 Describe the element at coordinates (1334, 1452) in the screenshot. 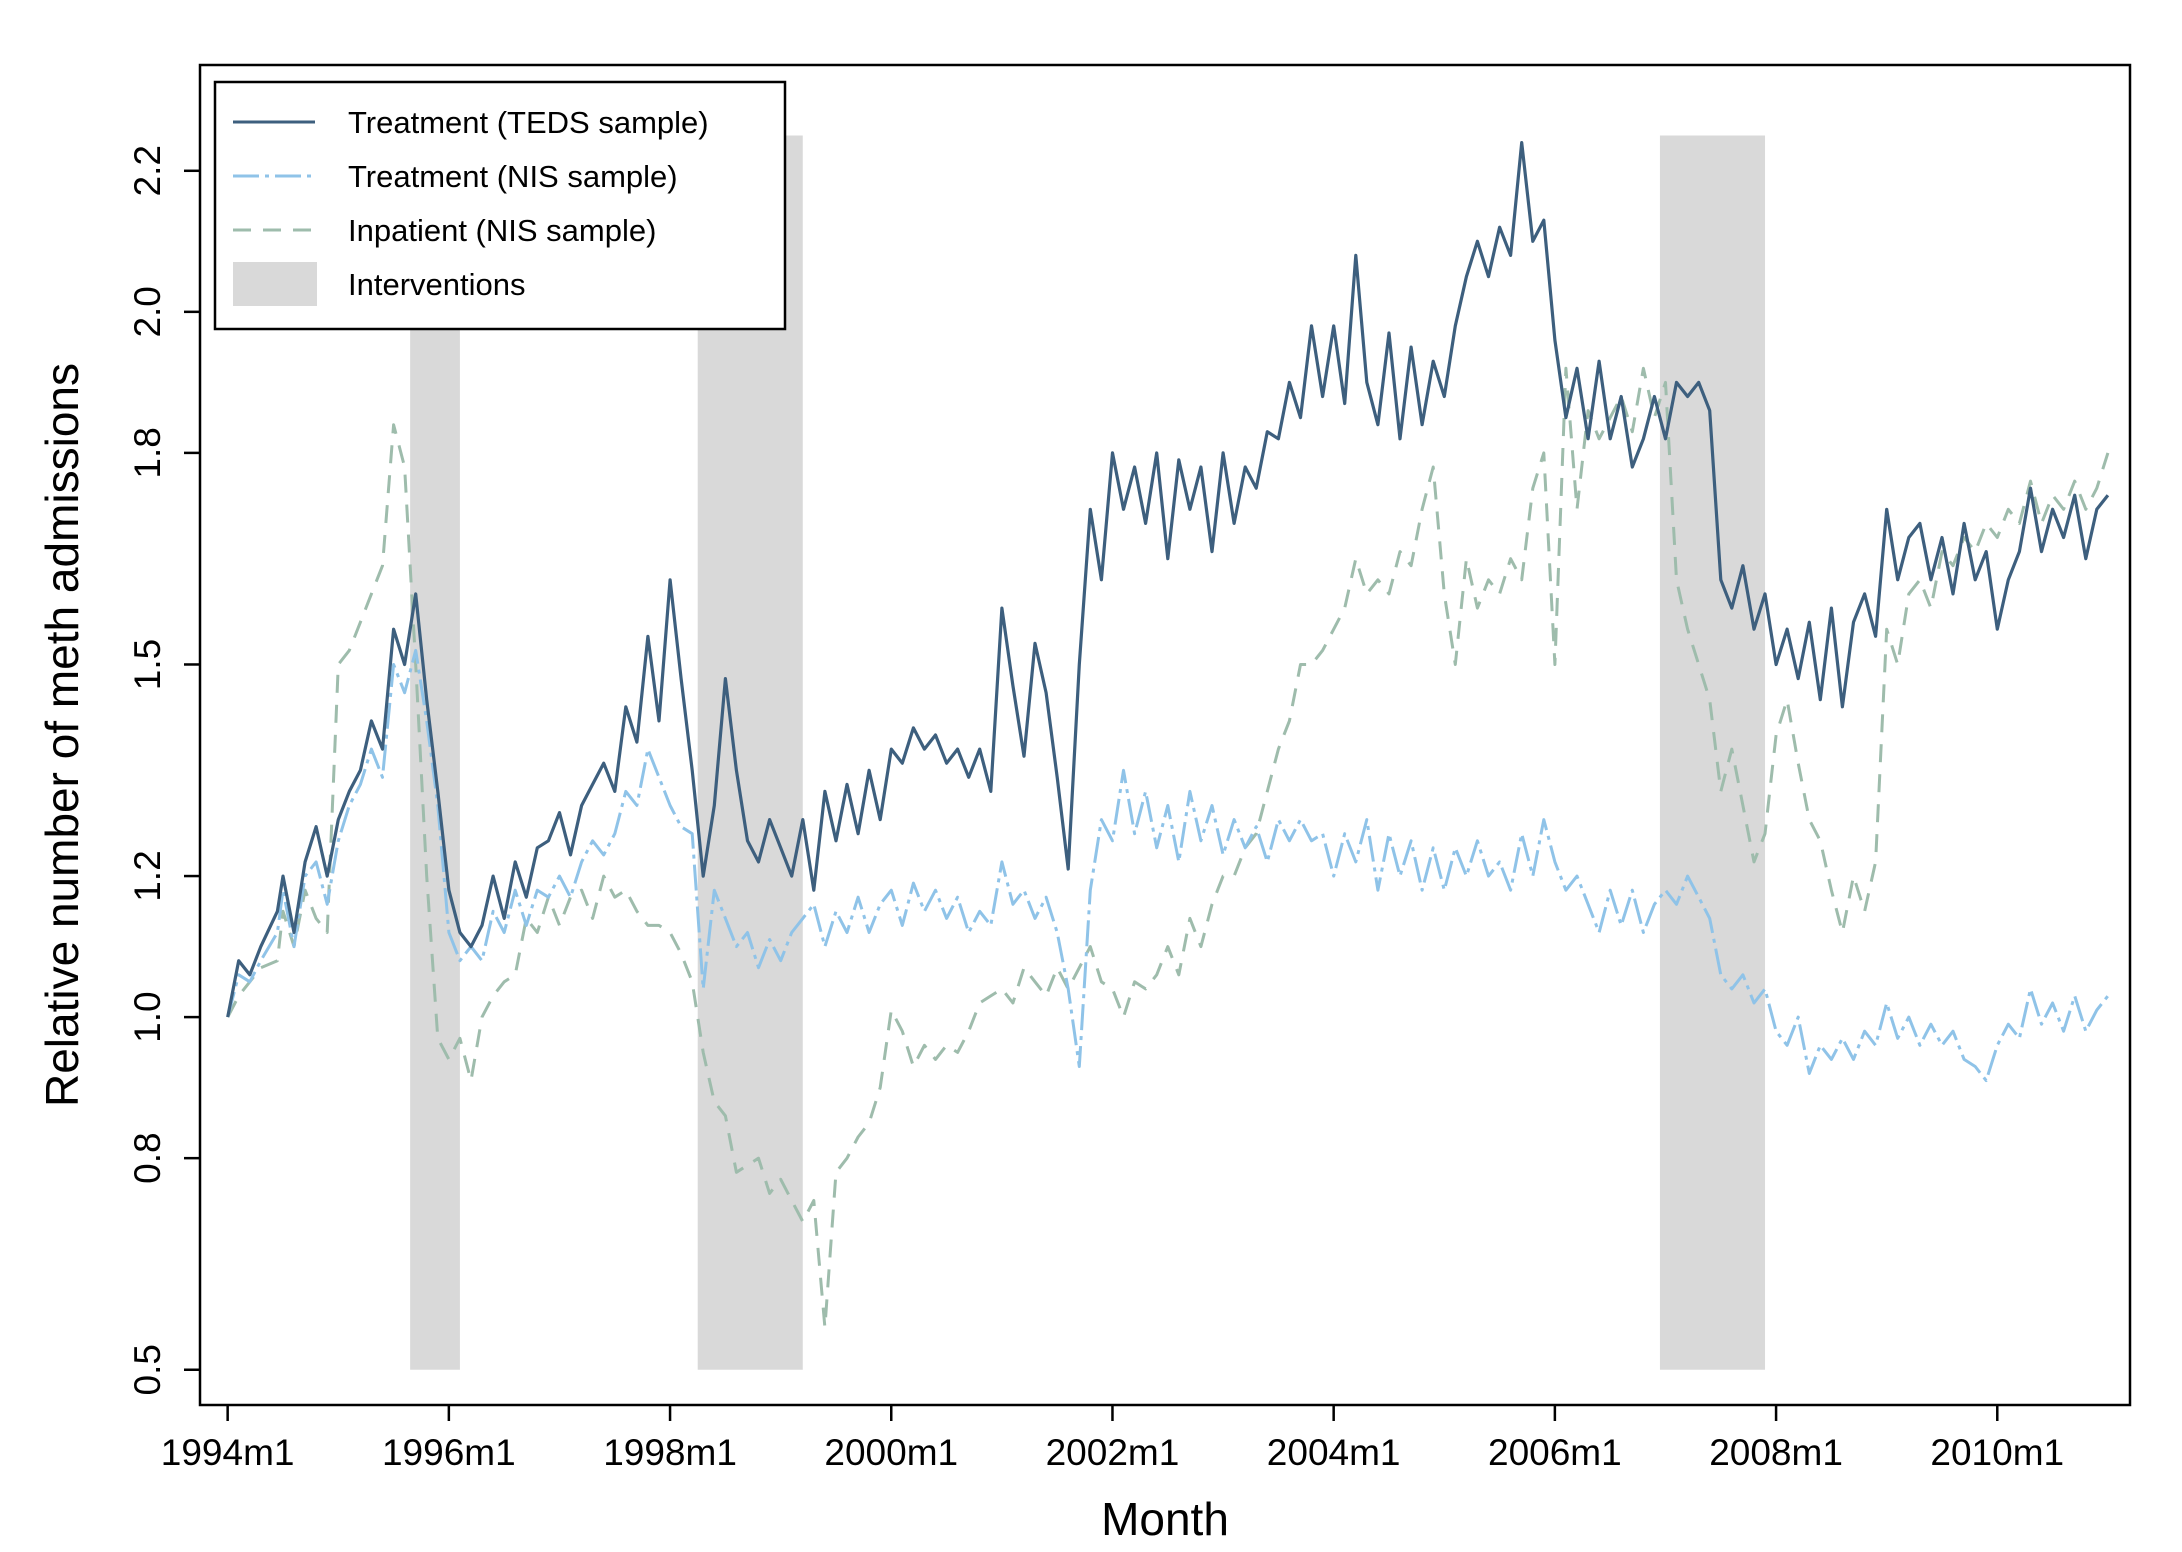

I see `x-tick-label: 2004m1` at that location.